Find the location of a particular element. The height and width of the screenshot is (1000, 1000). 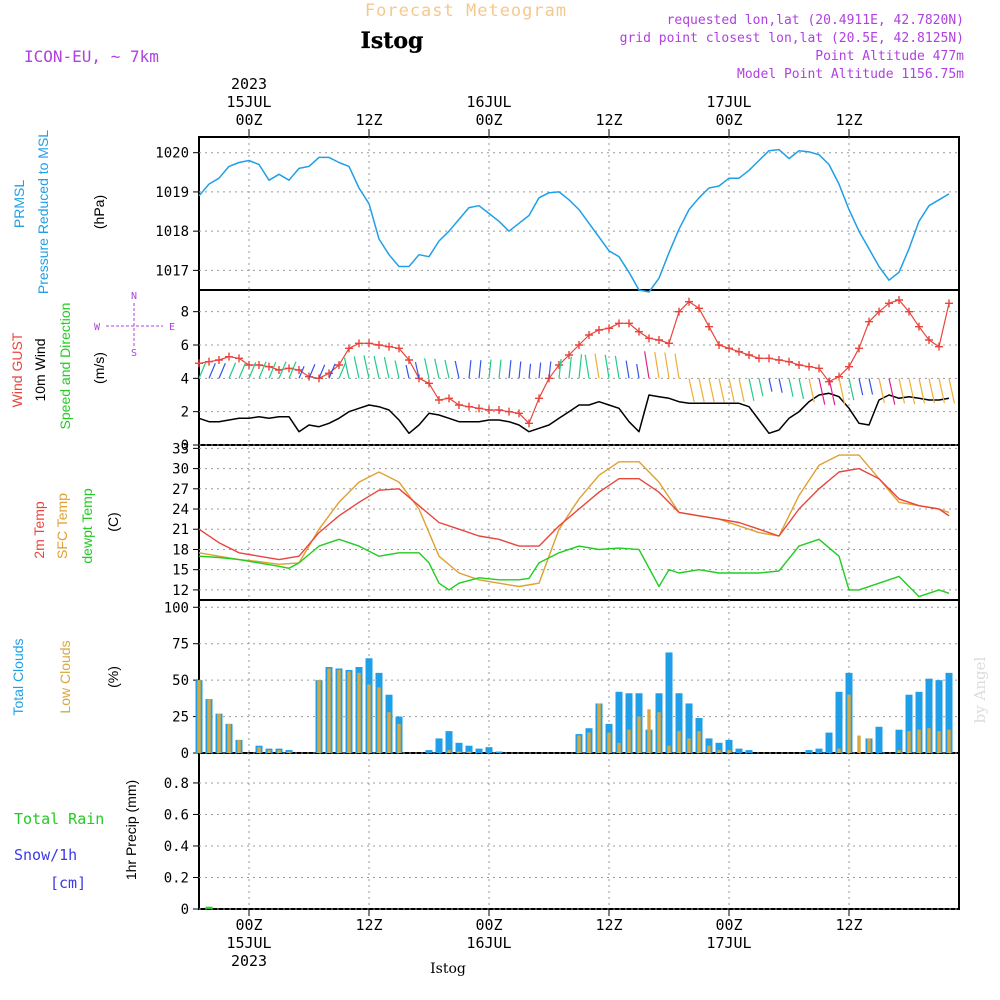

precip-labels: Total Rain Snow/1h [cm] 1hr Precip (mm) is located at coordinates (76, 836).